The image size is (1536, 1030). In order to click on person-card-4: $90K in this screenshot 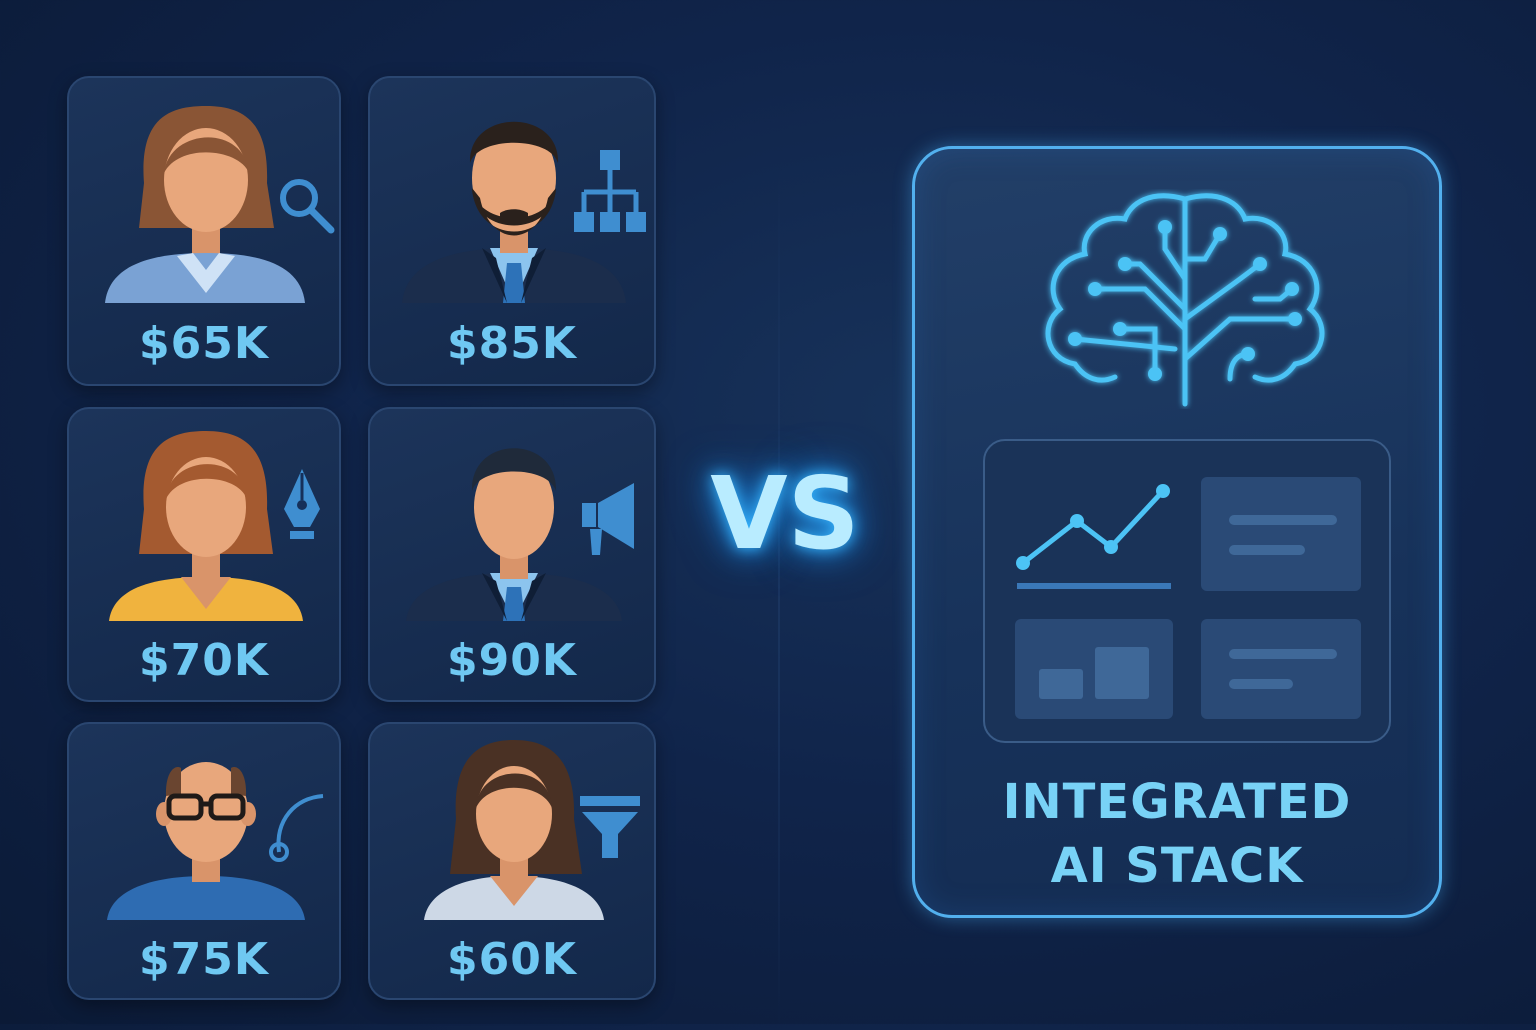, I will do `click(512, 554)`.